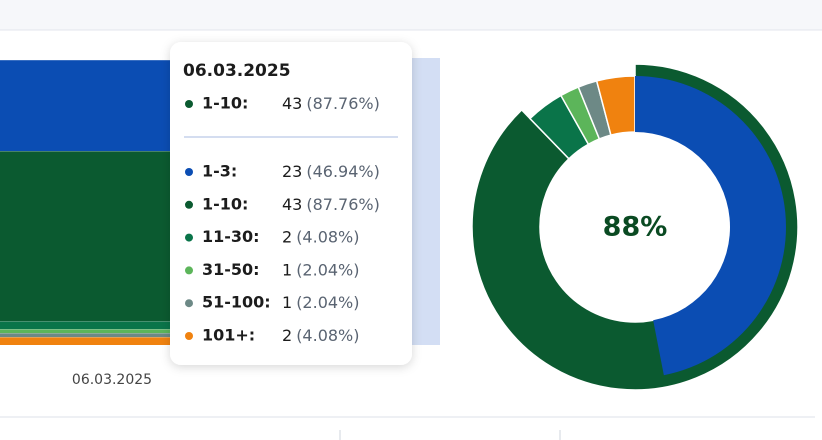 The height and width of the screenshot is (440, 822). Describe the element at coordinates (219, 171) in the screenshot. I see `tooltip-series-name: 1-3:` at that location.